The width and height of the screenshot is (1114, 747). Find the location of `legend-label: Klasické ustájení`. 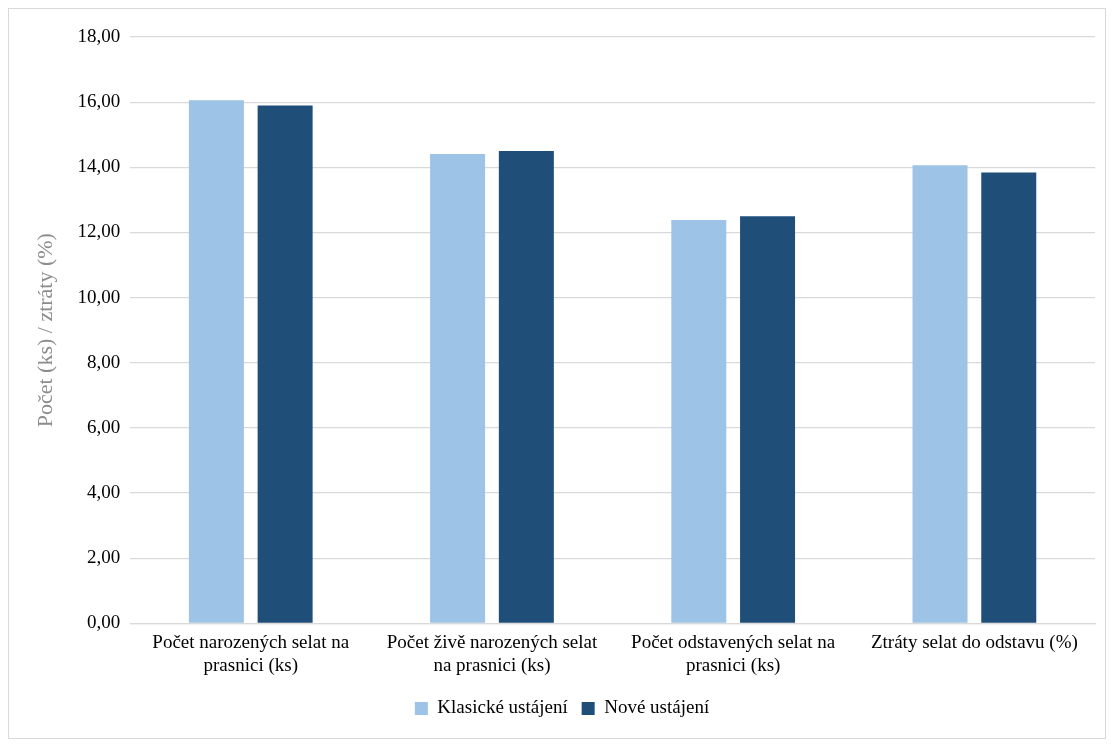

legend-label: Klasické ustájení is located at coordinates (503, 707).